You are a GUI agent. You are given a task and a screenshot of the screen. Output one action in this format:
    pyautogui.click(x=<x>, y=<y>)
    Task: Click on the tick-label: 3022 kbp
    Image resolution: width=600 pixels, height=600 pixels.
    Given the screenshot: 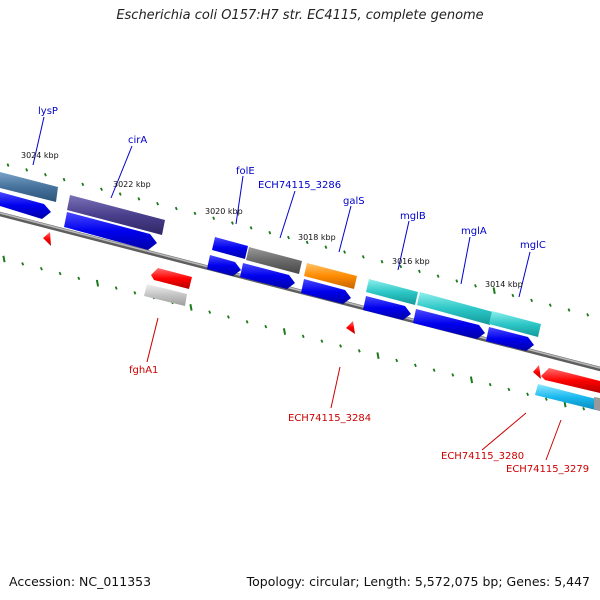 What is the action you would take?
    pyautogui.click(x=132, y=184)
    